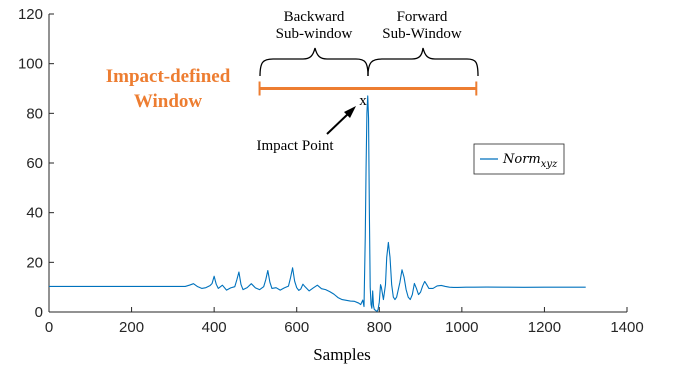 The height and width of the screenshot is (368, 675). What do you see at coordinates (379, 327) in the screenshot?
I see `x-tick-label: 800` at bounding box center [379, 327].